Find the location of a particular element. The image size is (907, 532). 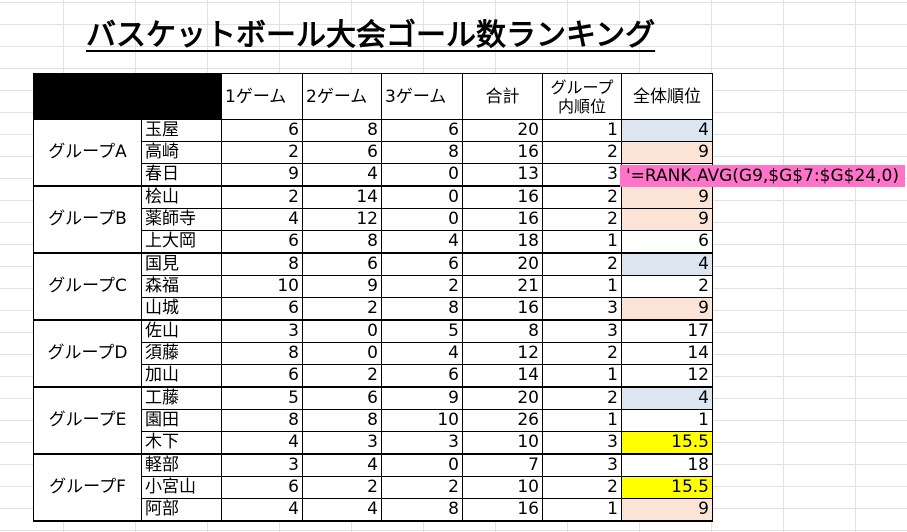

header-blank-cell is located at coordinates (127, 96).